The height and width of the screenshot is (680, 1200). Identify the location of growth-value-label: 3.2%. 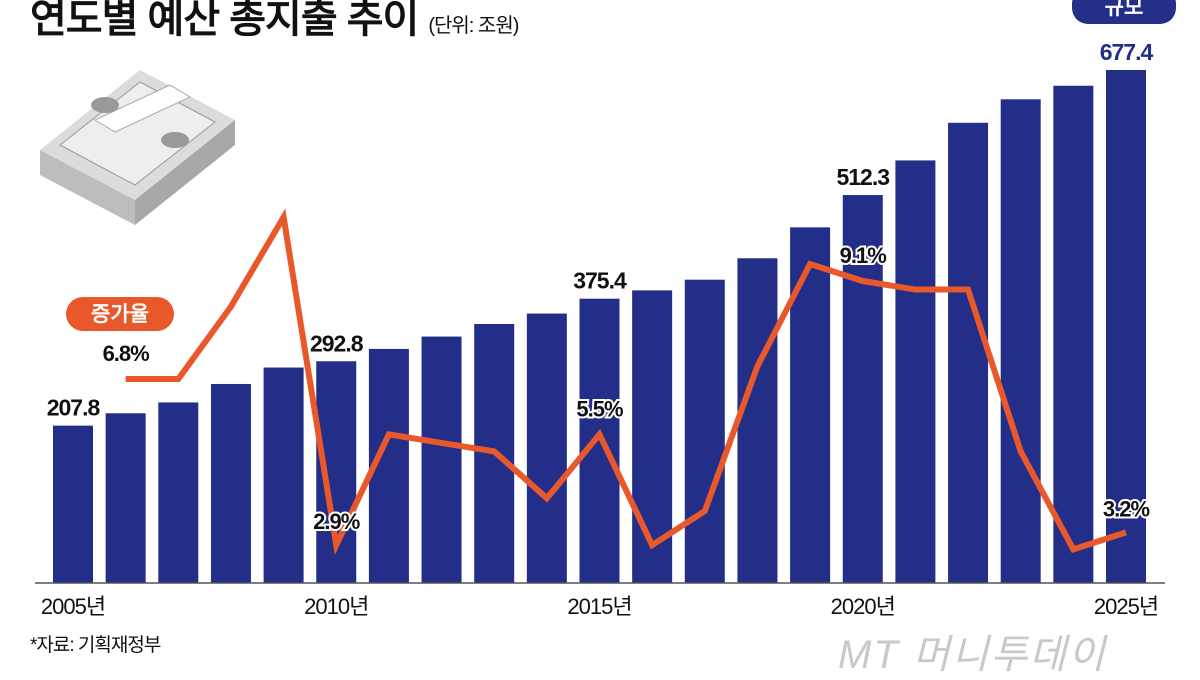
(1126, 508).